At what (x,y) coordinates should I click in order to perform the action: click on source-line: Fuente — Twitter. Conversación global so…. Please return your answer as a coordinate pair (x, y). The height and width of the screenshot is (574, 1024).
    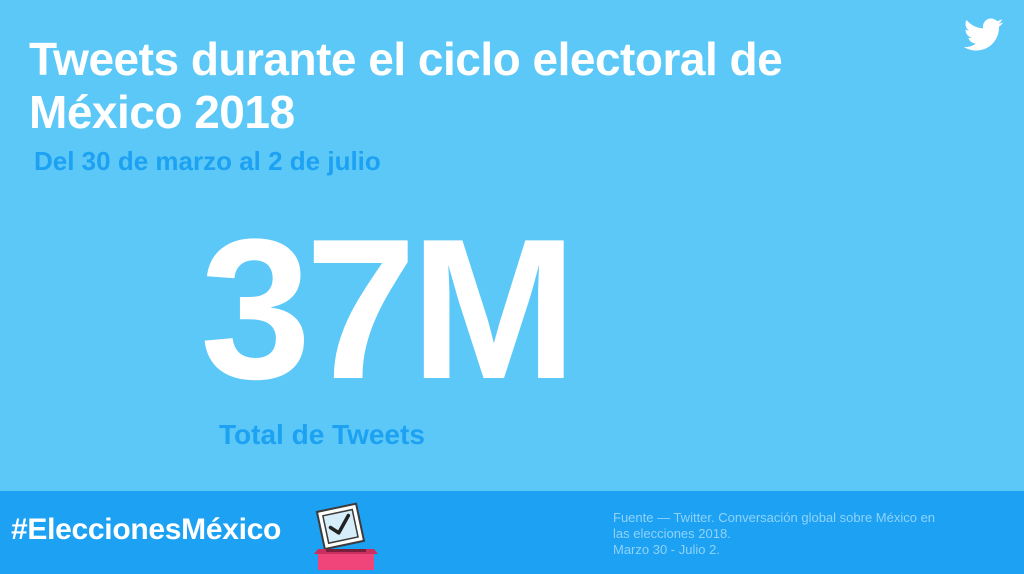
    Looking at the image, I should click on (774, 517).